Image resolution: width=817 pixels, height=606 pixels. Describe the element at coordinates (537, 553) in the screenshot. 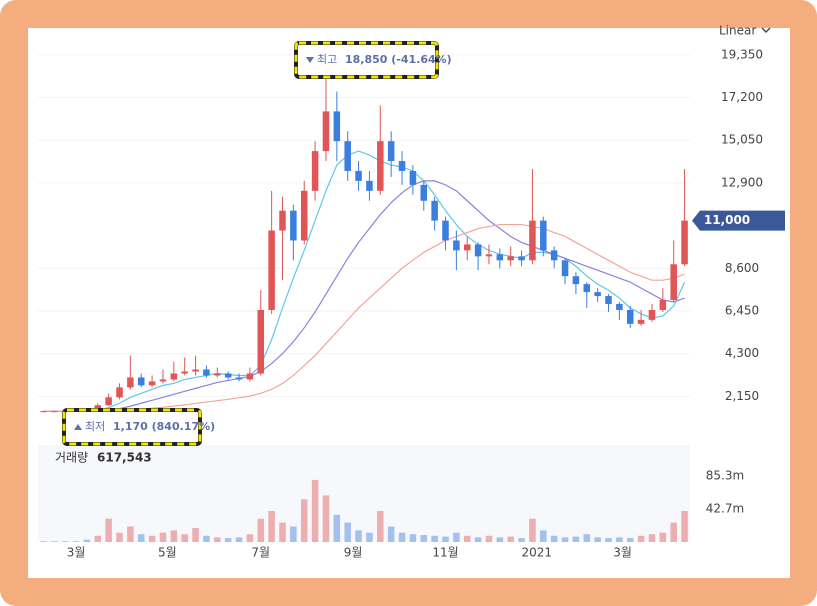

I see `x-tick-label: 2021` at that location.